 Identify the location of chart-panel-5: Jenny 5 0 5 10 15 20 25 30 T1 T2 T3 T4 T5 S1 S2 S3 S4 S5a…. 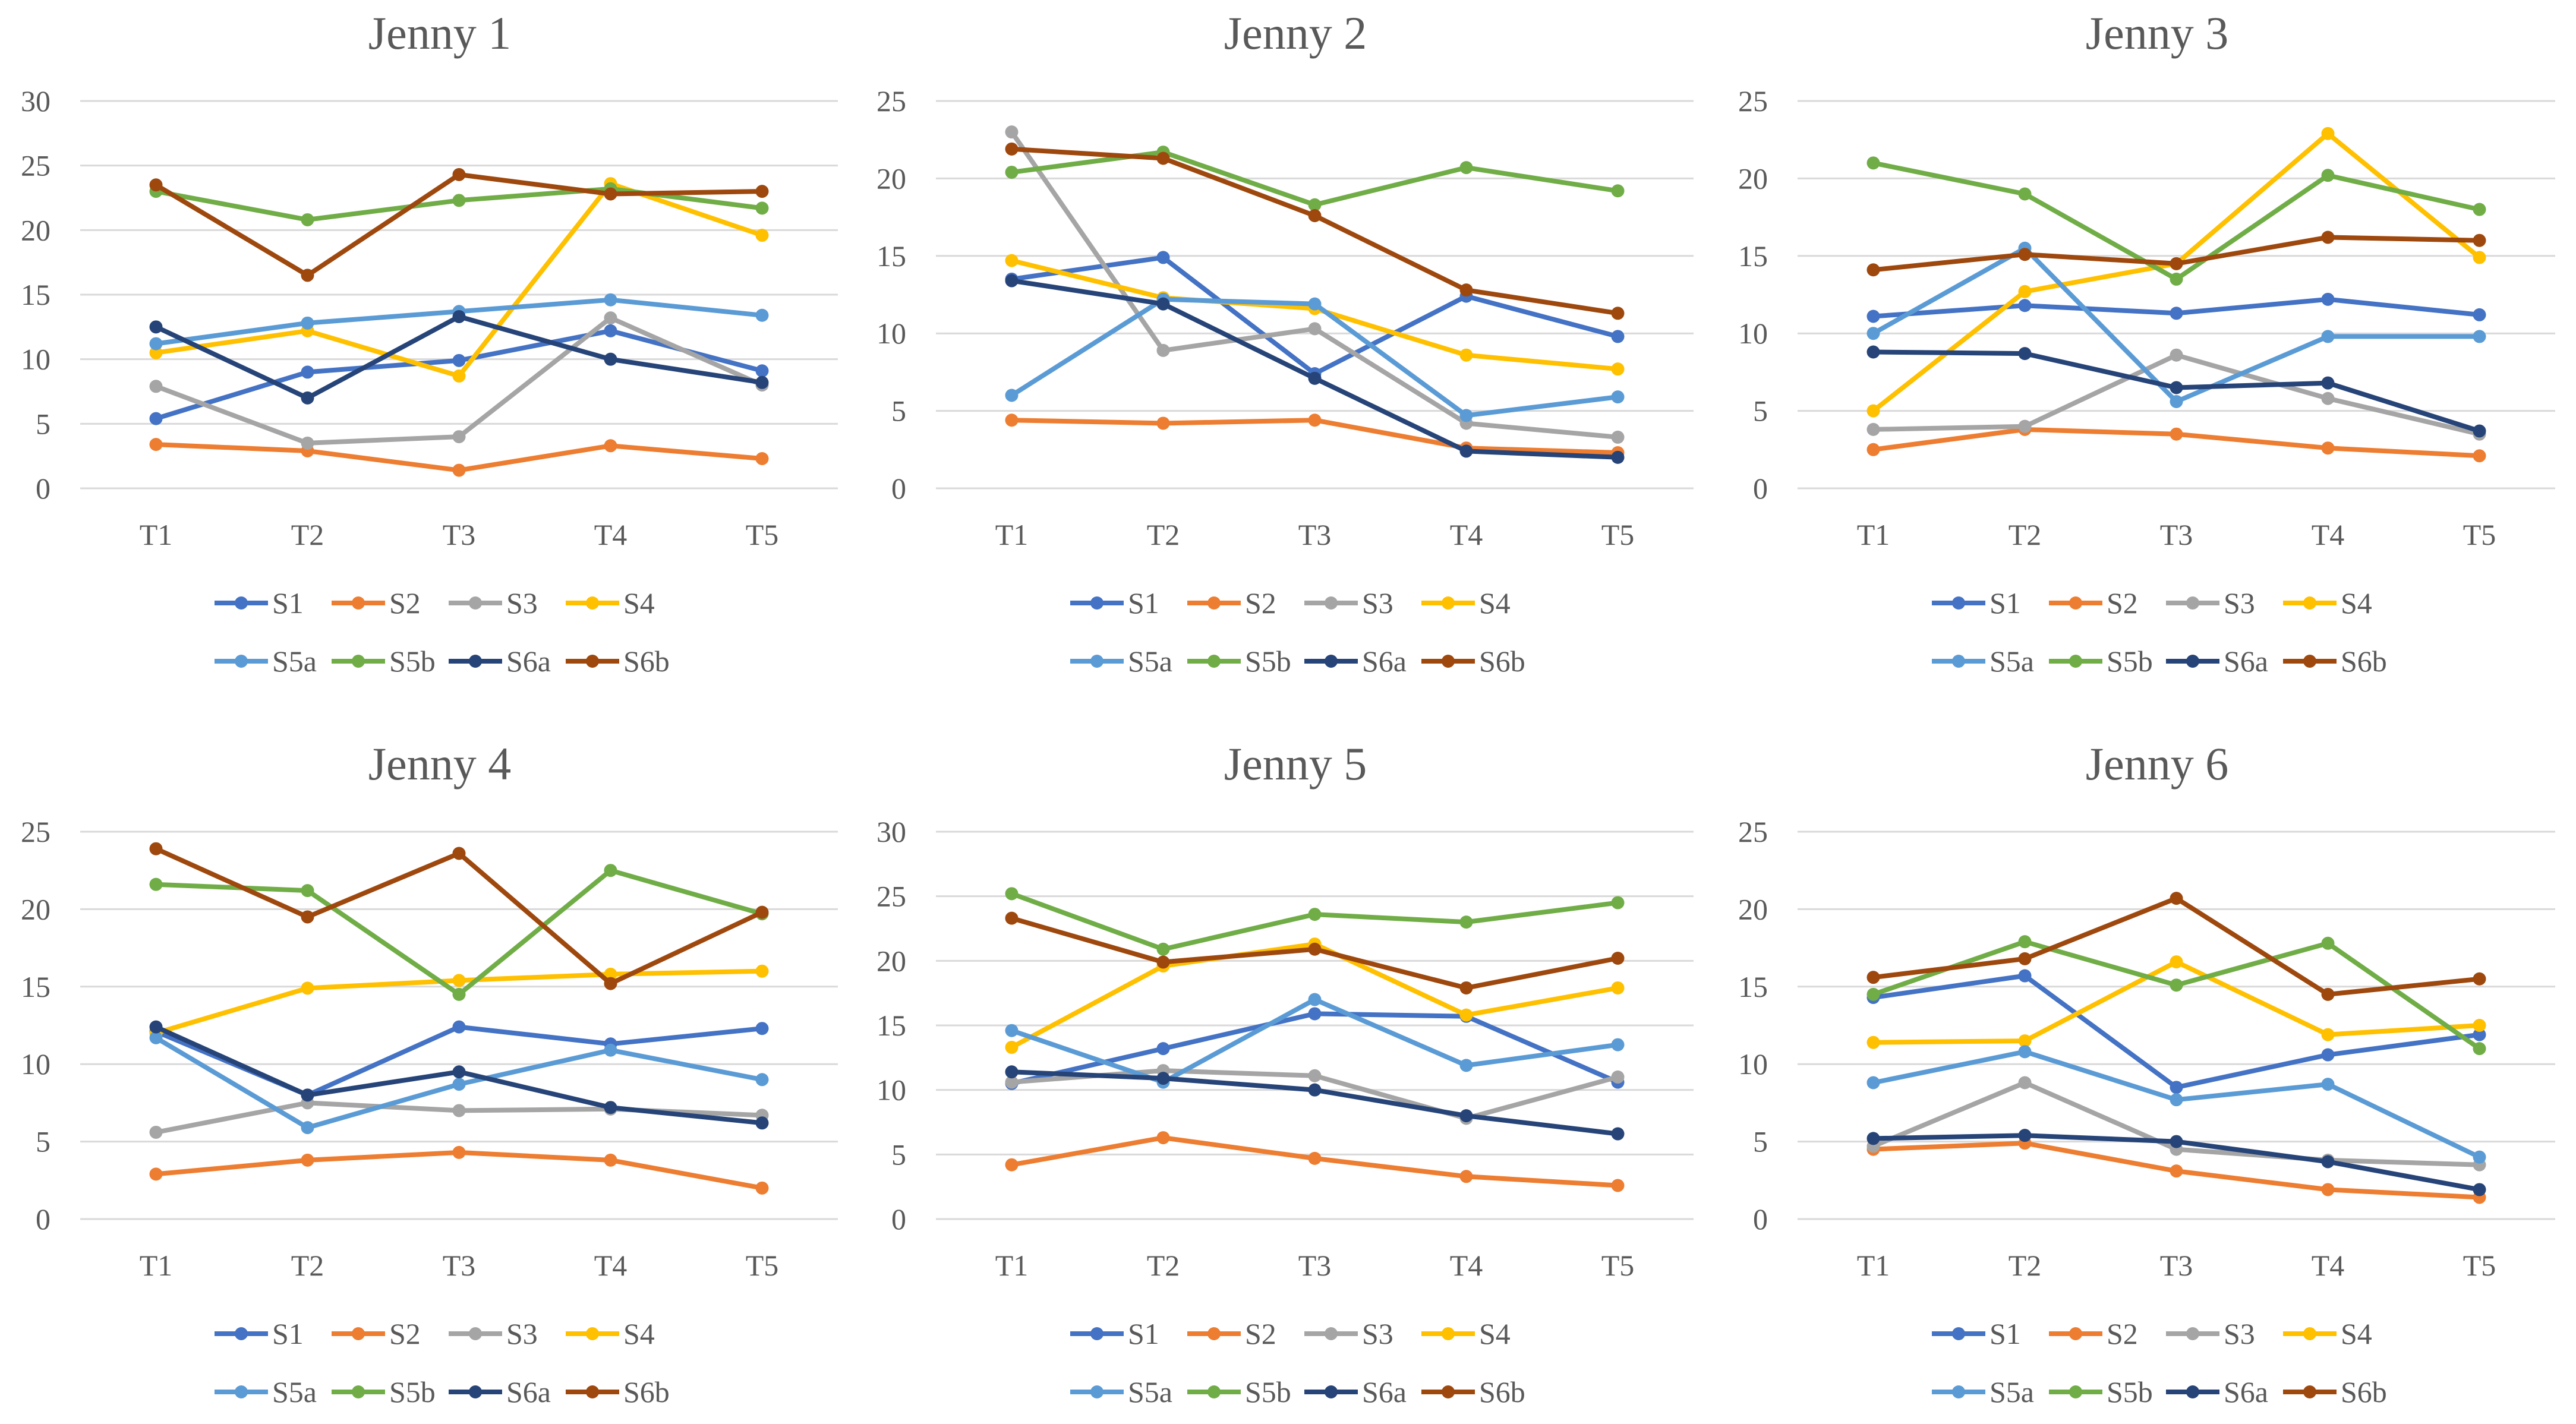
(1285, 1073).